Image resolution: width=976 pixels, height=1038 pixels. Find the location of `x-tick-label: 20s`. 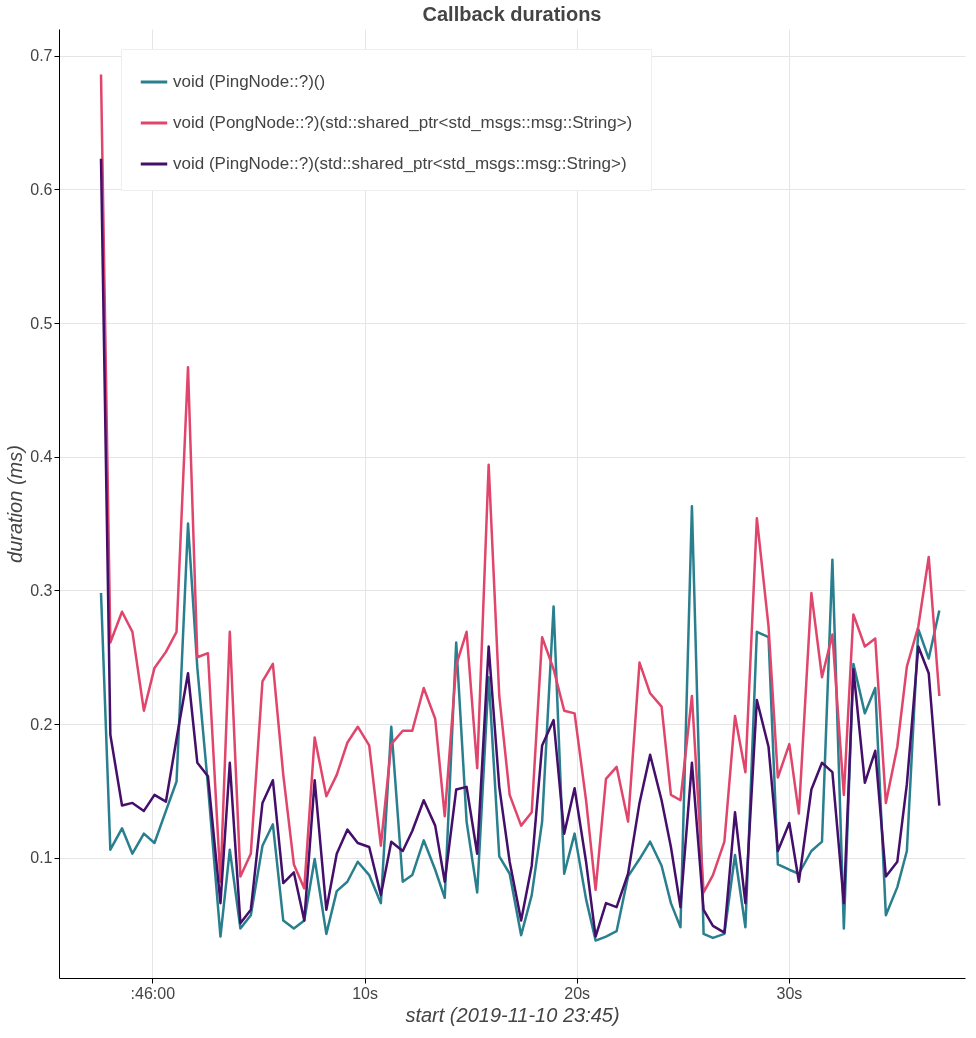

x-tick-label: 20s is located at coordinates (577, 993).